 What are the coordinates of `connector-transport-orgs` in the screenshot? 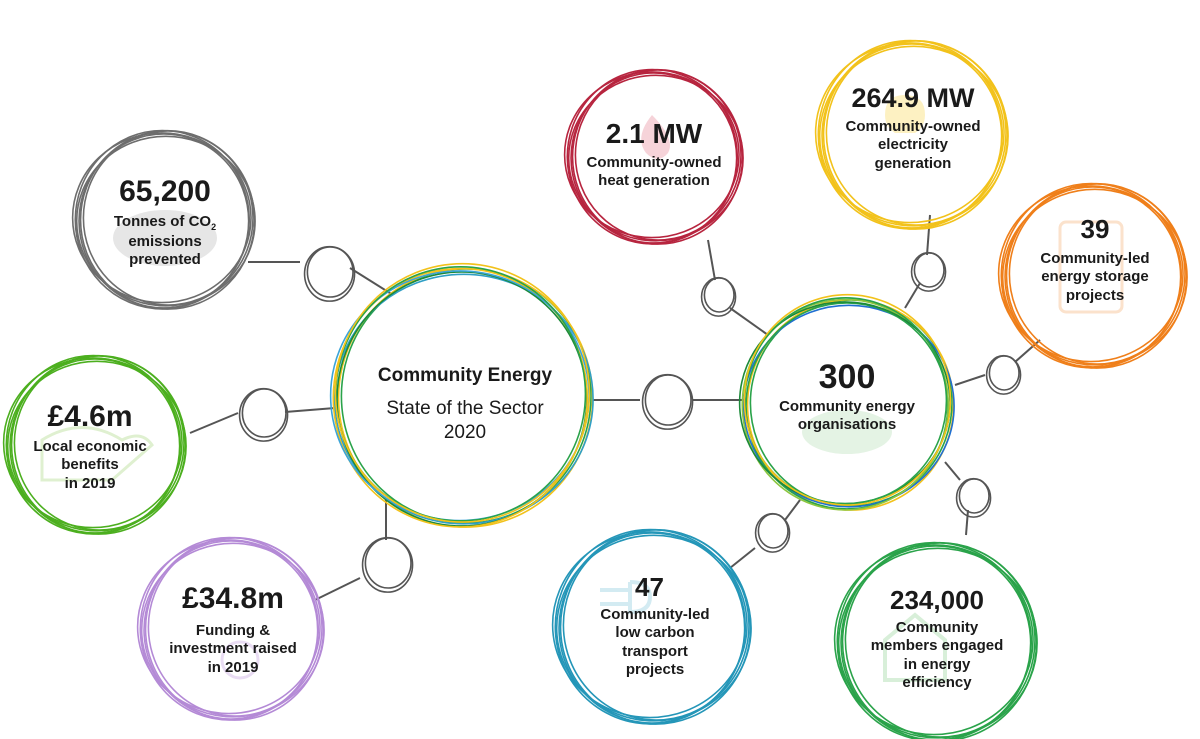 It's located at (792, 510).